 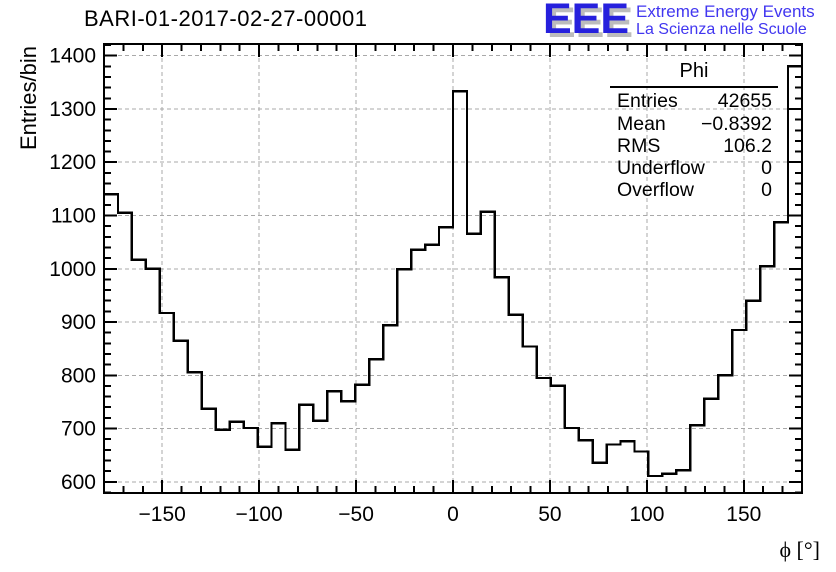 I want to click on y-tick-labels: 600 700 800 900 1000 1100 1200 1300 1400, so click(x=72, y=269).